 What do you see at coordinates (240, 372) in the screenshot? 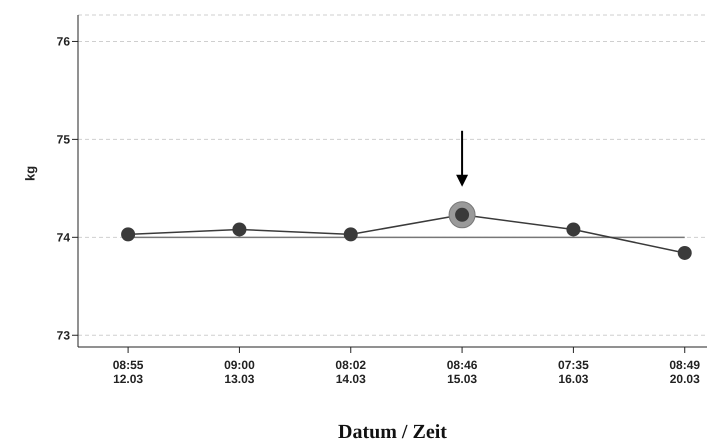
I see `x-tick-label: 09:00 13.03` at bounding box center [240, 372].